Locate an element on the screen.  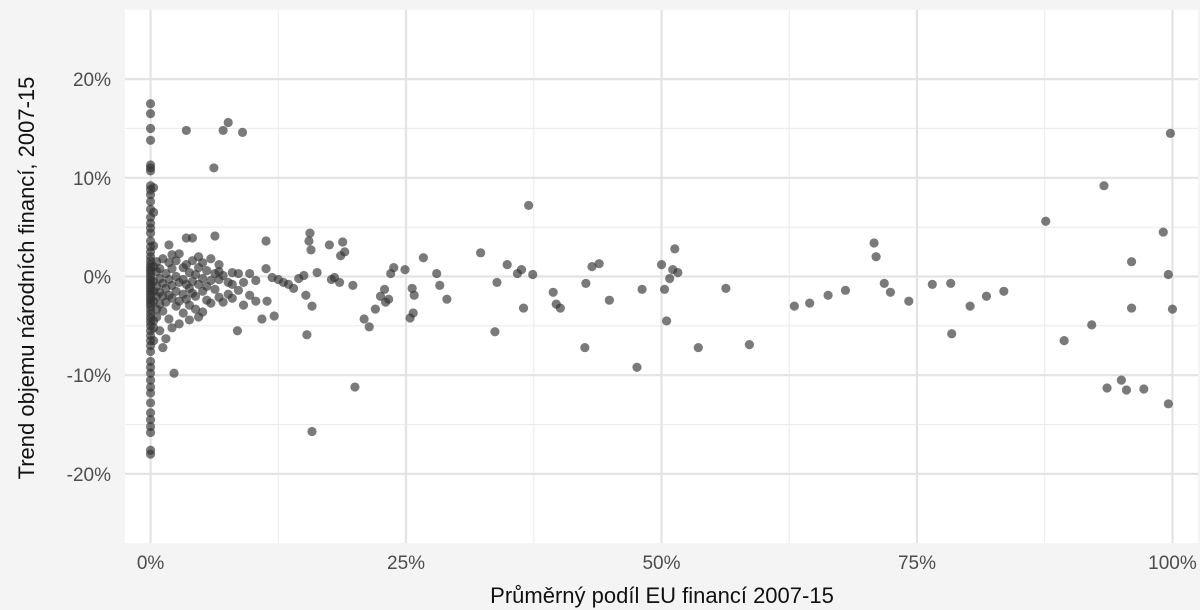
y-tick-label: -20% is located at coordinates (89, 475).